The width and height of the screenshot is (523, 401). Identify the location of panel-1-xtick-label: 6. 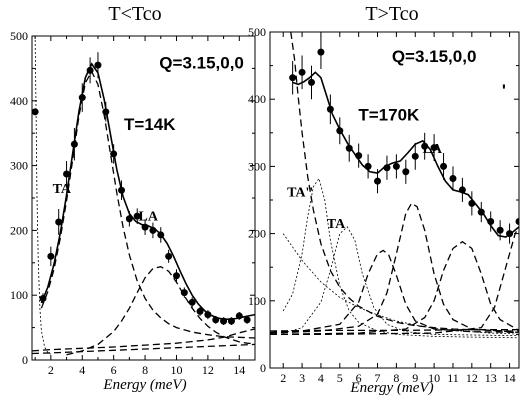
(114, 370).